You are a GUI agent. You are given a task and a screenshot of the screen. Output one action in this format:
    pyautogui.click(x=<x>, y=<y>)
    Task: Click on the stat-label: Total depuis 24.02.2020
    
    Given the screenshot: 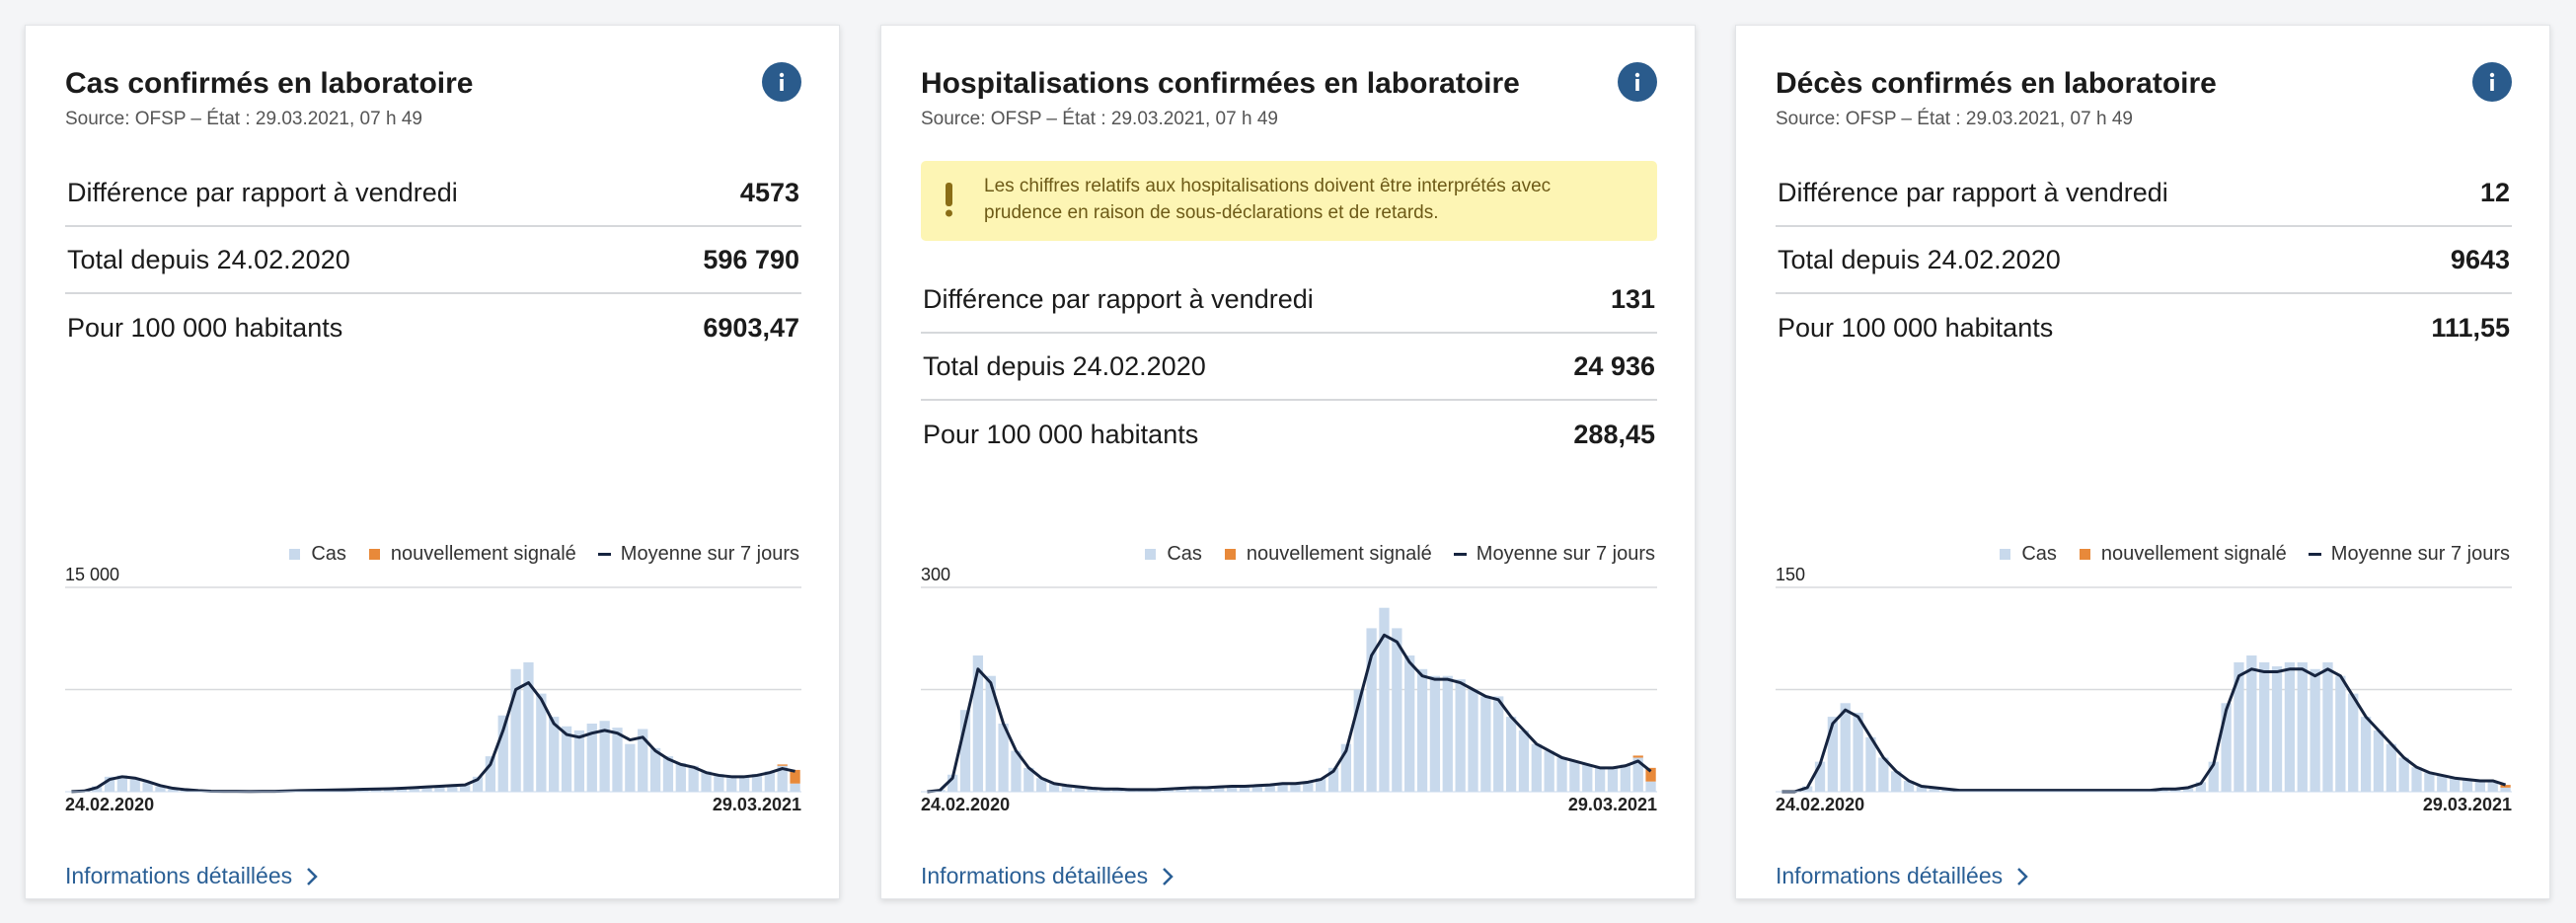 What is the action you would take?
    pyautogui.click(x=1920, y=259)
    